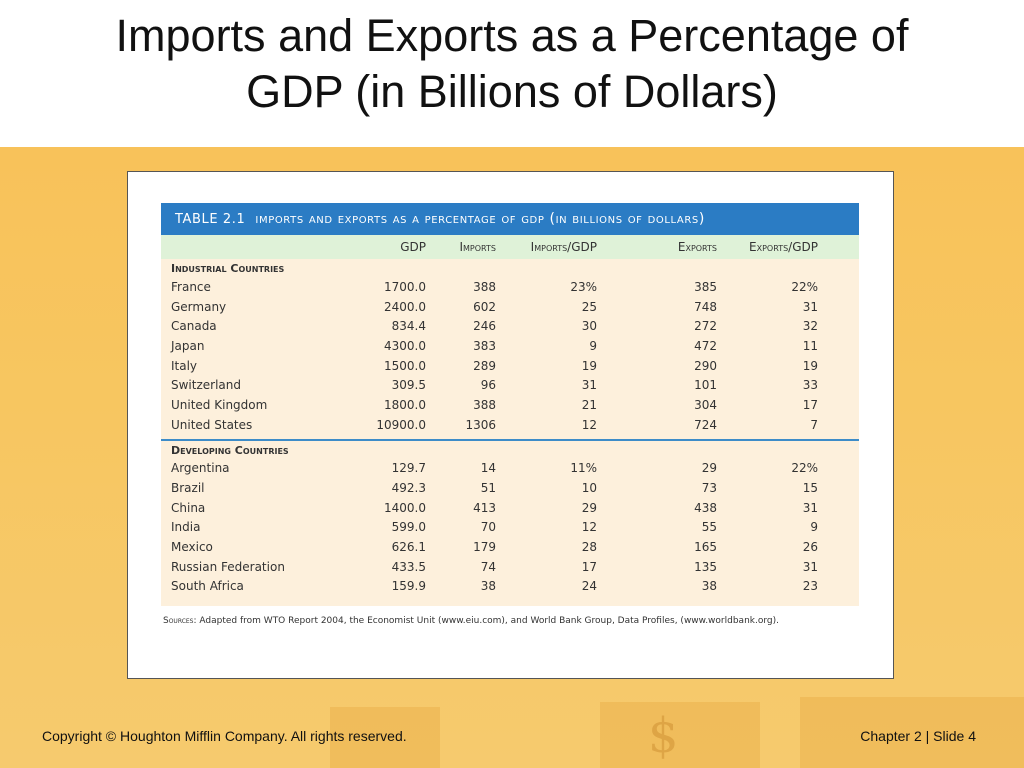 This screenshot has width=1024, height=768. What do you see at coordinates (810, 547) in the screenshot?
I see `value-cell: 26` at bounding box center [810, 547].